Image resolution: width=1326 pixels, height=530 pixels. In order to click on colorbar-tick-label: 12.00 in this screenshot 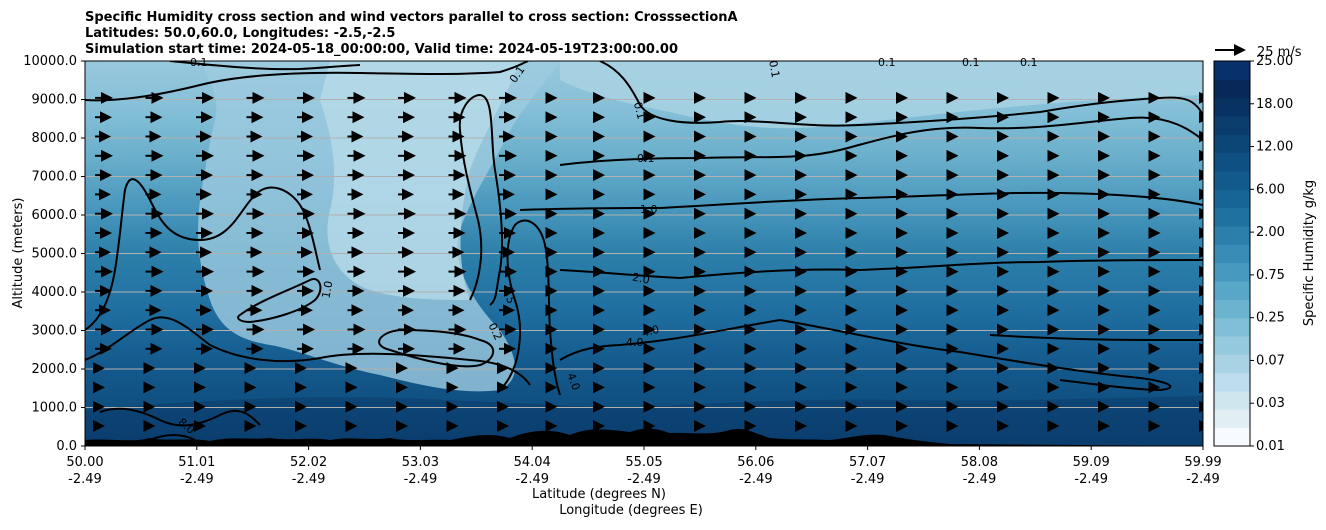, I will do `click(1274, 147)`.